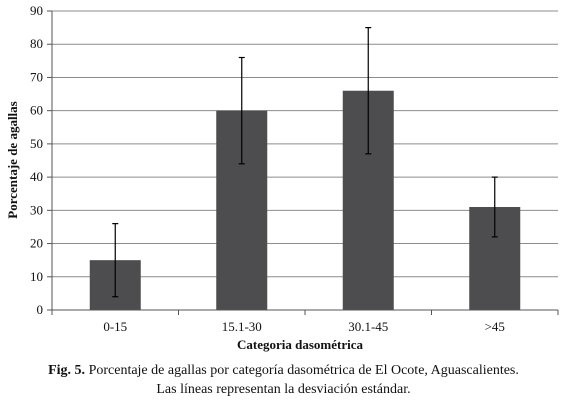 This screenshot has width=567, height=406. What do you see at coordinates (36, 243) in the screenshot?
I see `y-tick-label: 20` at bounding box center [36, 243].